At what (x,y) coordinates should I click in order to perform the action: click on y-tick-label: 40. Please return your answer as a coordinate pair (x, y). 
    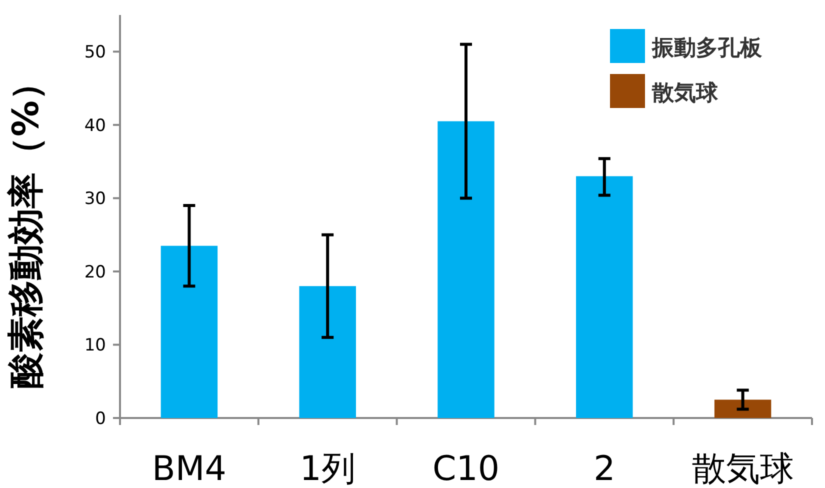
    Looking at the image, I should click on (95, 126).